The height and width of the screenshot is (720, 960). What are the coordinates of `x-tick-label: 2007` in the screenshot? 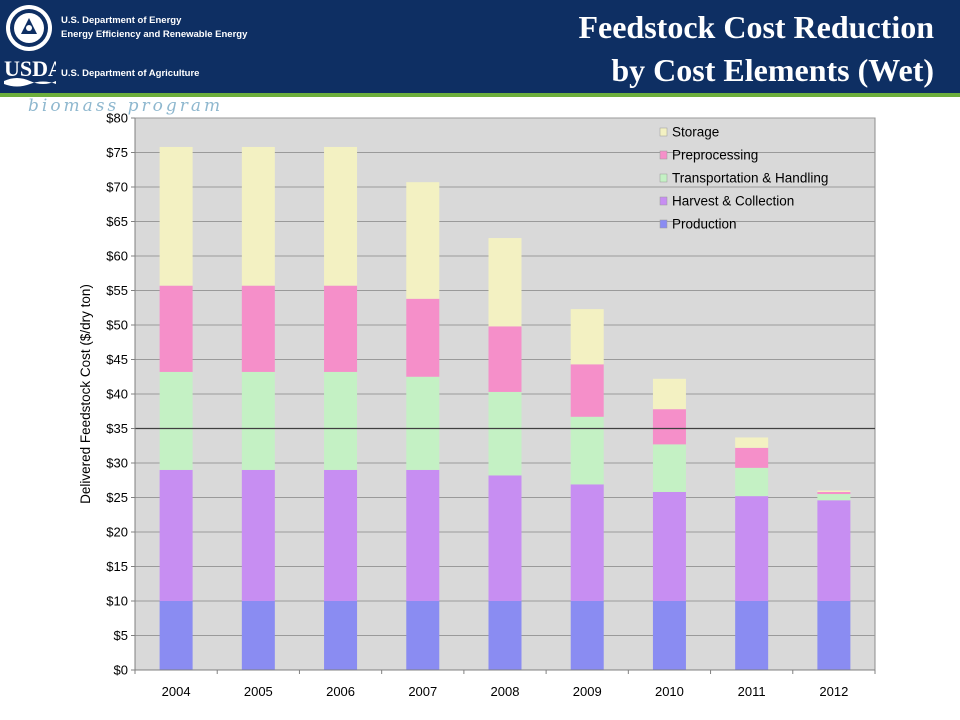 It's located at (422, 691).